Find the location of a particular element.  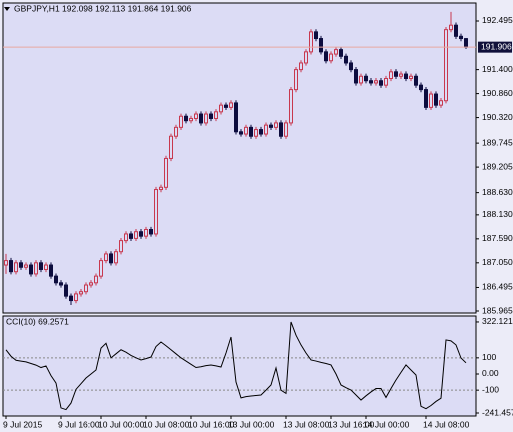

current-price-box is located at coordinates (495, 47).